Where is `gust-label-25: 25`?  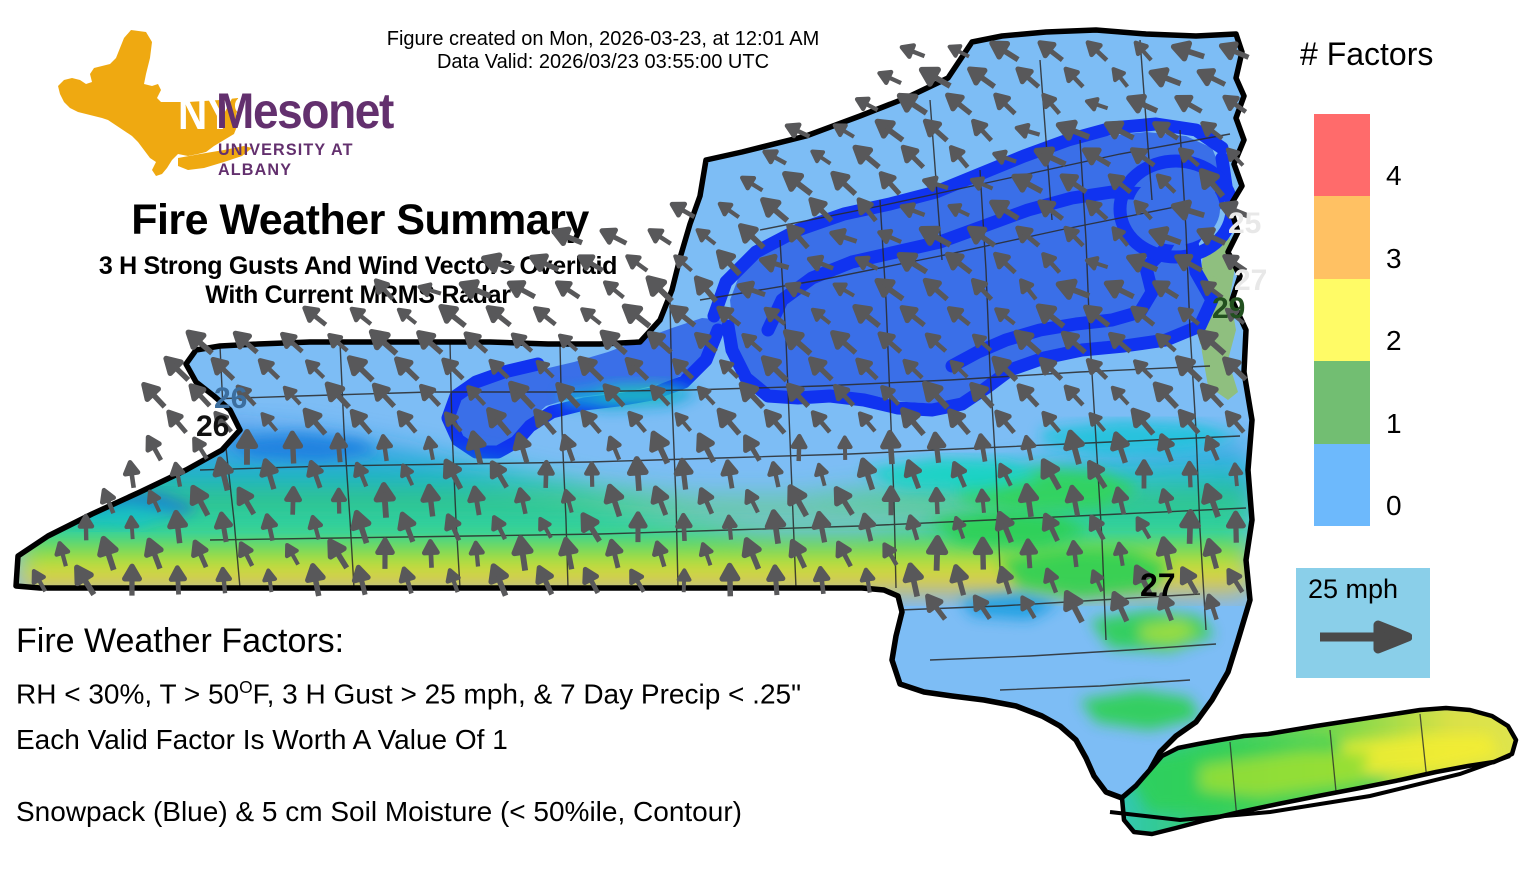 gust-label-25: 25 is located at coordinates (1244, 223).